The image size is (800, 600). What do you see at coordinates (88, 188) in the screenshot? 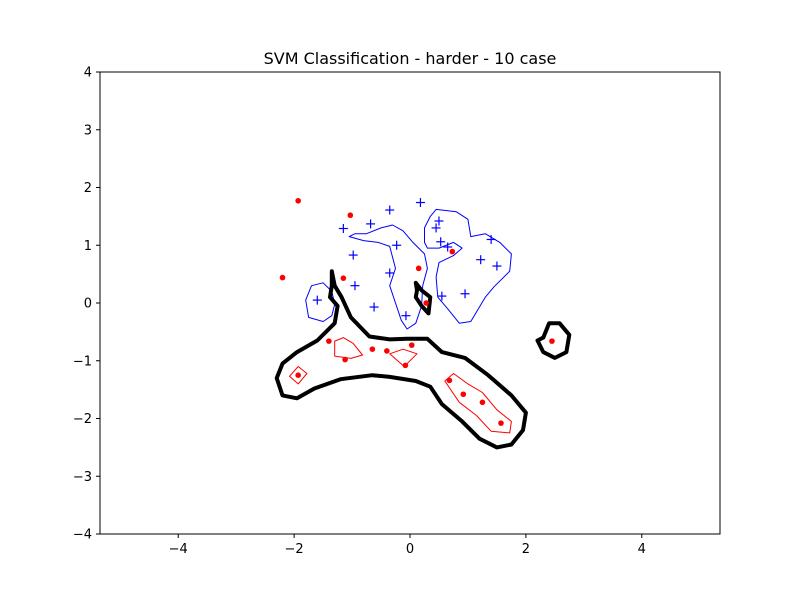
I see `y-tick-label-6: 2` at bounding box center [88, 188].